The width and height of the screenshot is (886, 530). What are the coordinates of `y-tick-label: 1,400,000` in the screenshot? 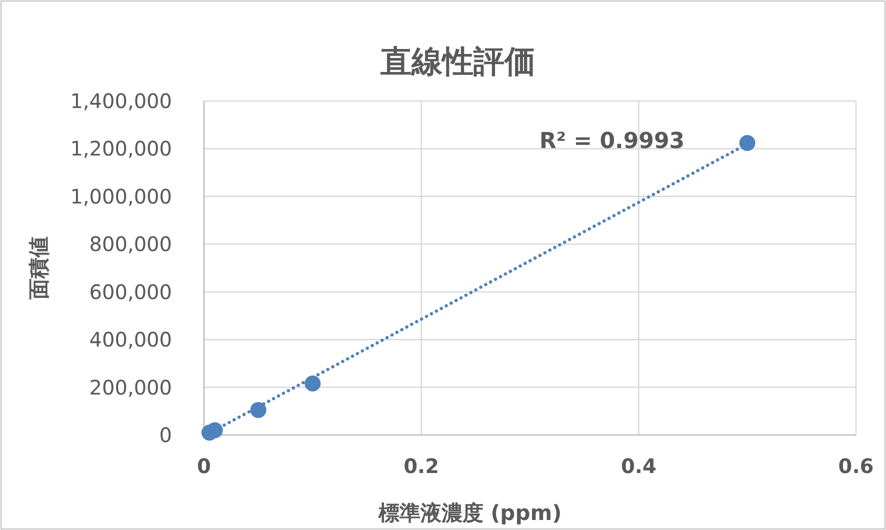 It's located at (121, 101).